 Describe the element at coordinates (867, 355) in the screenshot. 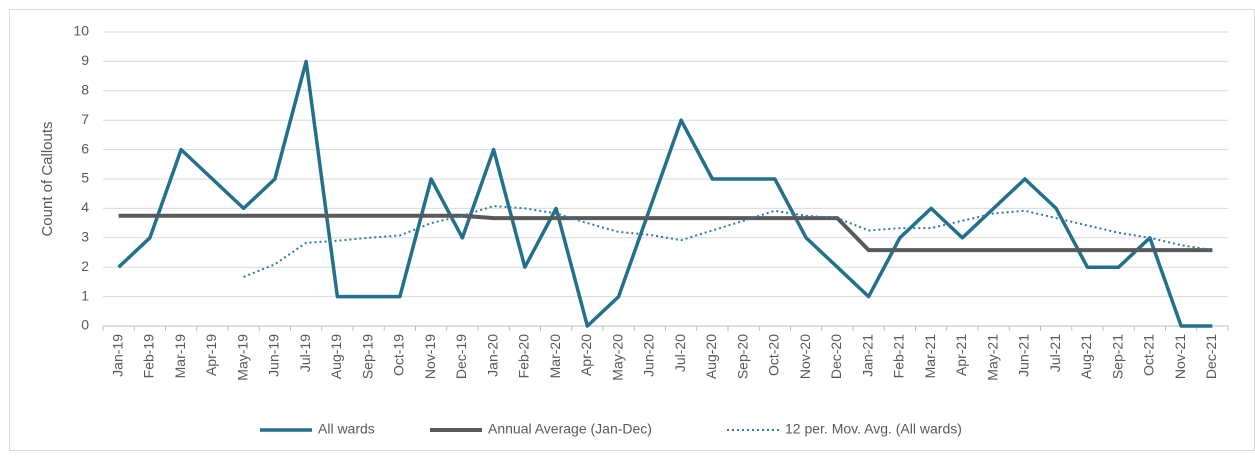

I see `x-tick-label: Jan-21` at that location.